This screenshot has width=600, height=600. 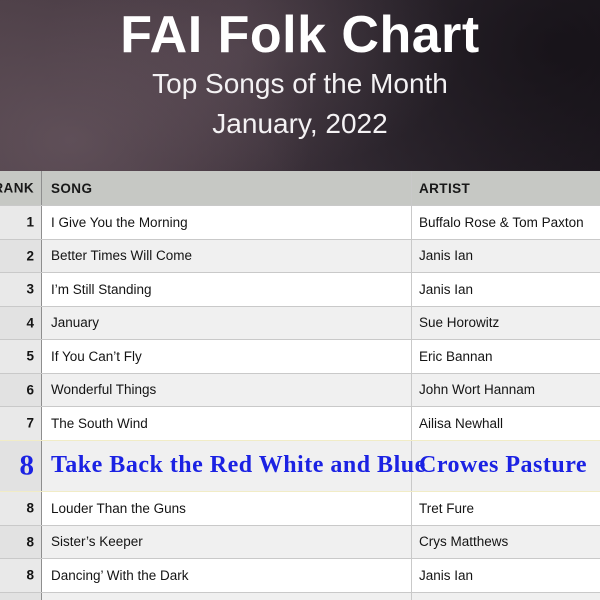 I want to click on chart-subtitle: Top Songs of the Month, so click(x=300, y=83).